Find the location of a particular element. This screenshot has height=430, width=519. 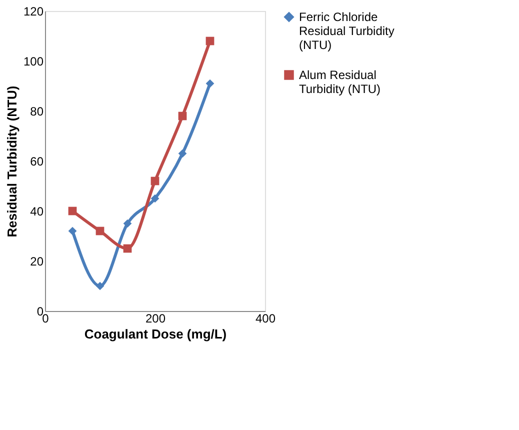

x-tick-label: 400 is located at coordinates (265, 319).